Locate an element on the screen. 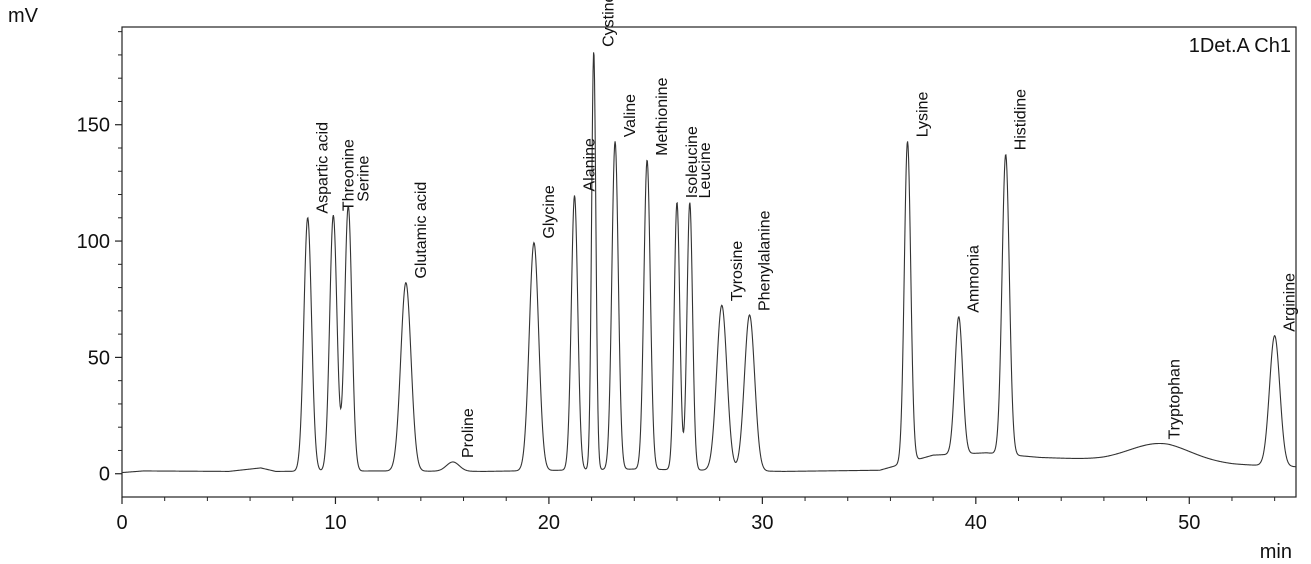 This screenshot has height=564, width=1311. channel-label: 1Det.A Ch1 is located at coordinates (1240, 46).